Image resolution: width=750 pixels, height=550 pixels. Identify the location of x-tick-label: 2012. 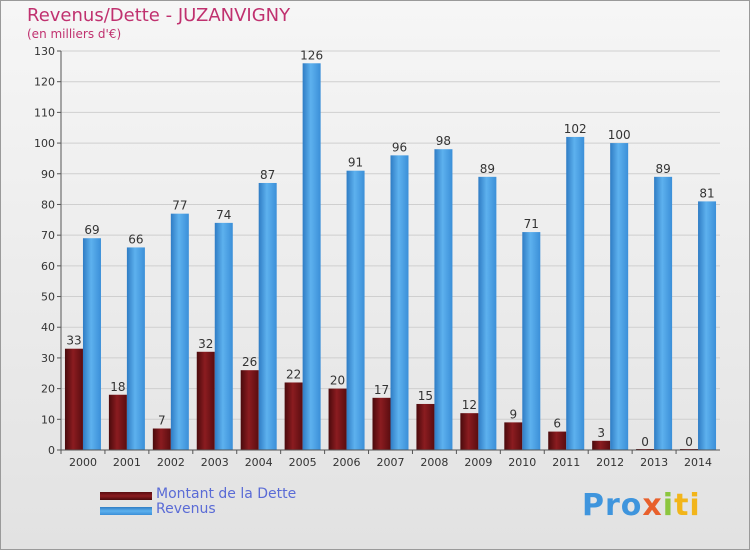
(610, 462).